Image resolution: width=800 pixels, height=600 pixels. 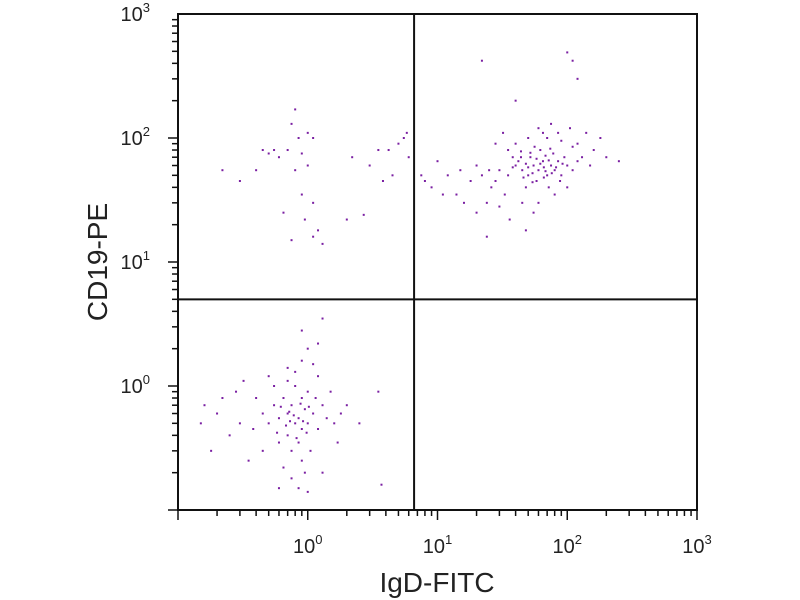 I want to click on x-axis-ticks, so click(x=437, y=515).